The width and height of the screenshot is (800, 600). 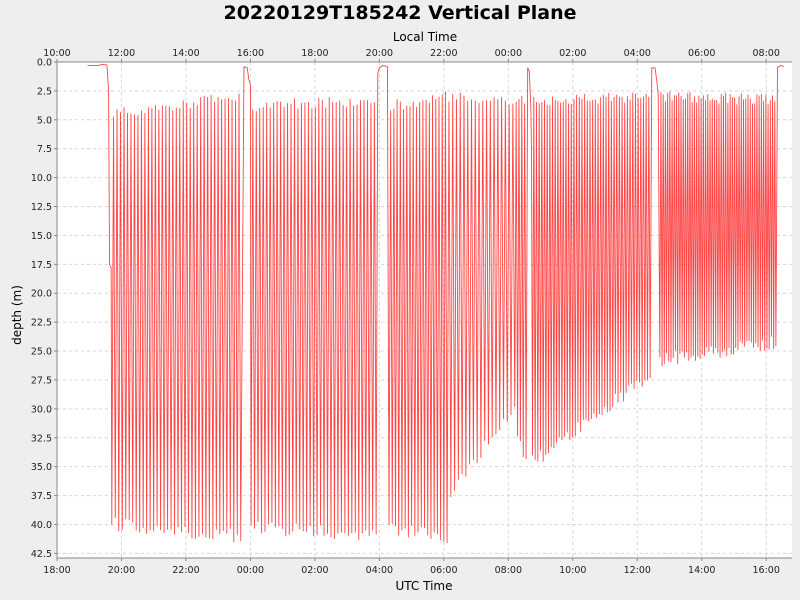 What do you see at coordinates (41, 236) in the screenshot?
I see `y-tick-label: 15.0` at bounding box center [41, 236].